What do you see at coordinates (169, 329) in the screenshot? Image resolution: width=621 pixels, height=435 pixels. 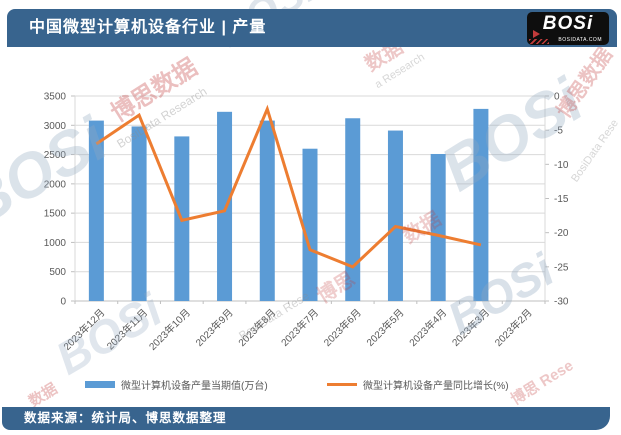 I see `x-axis-category-label: 2023年10月` at bounding box center [169, 329].